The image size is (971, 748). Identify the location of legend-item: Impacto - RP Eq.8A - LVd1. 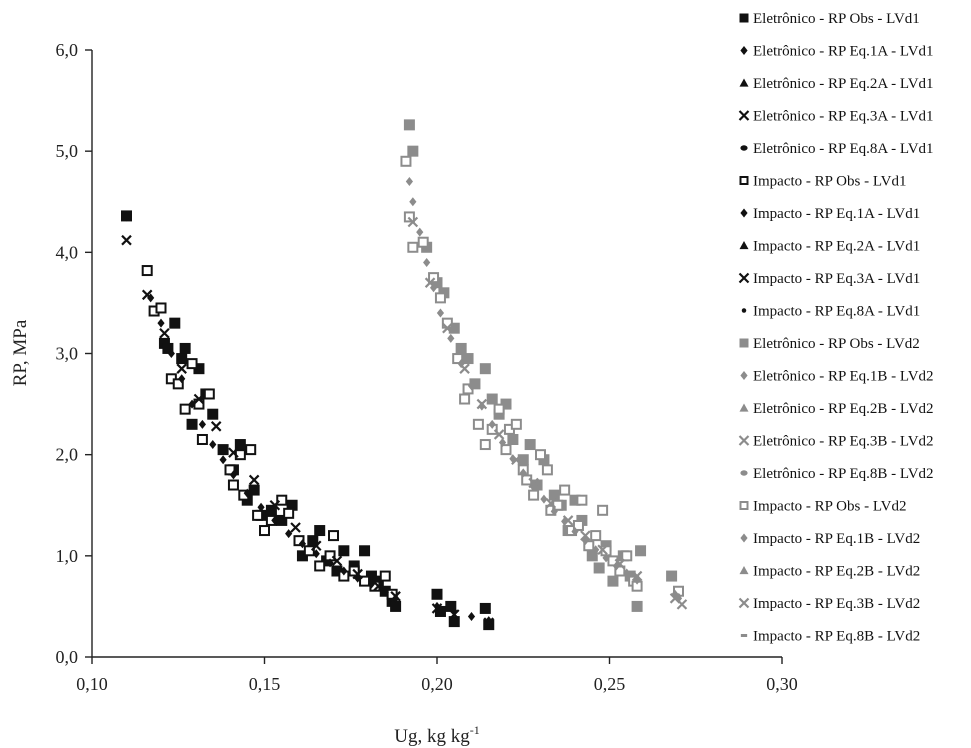
(830, 312).